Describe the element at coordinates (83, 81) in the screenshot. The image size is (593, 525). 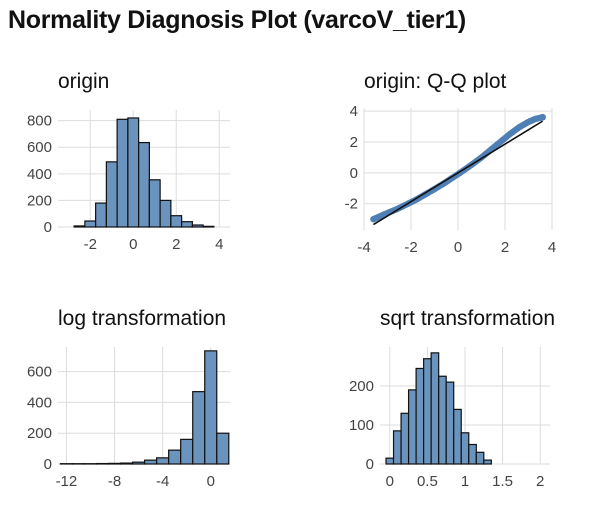
I see `panel-subtitle: origin` at that location.